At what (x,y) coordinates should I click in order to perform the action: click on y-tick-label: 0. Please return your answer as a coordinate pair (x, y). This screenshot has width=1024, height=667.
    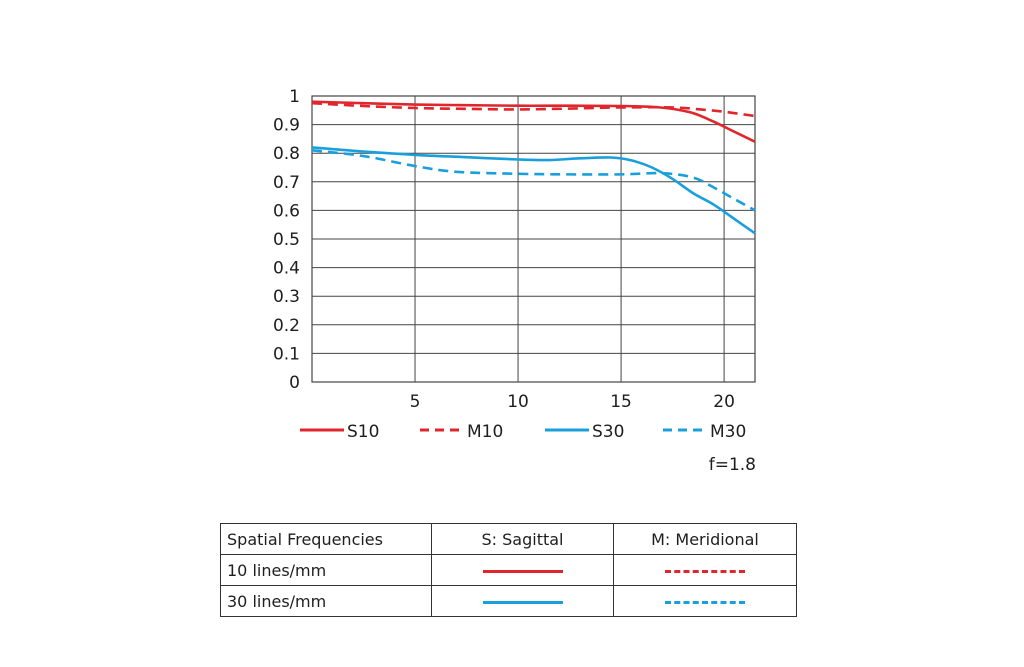
    Looking at the image, I should click on (294, 383).